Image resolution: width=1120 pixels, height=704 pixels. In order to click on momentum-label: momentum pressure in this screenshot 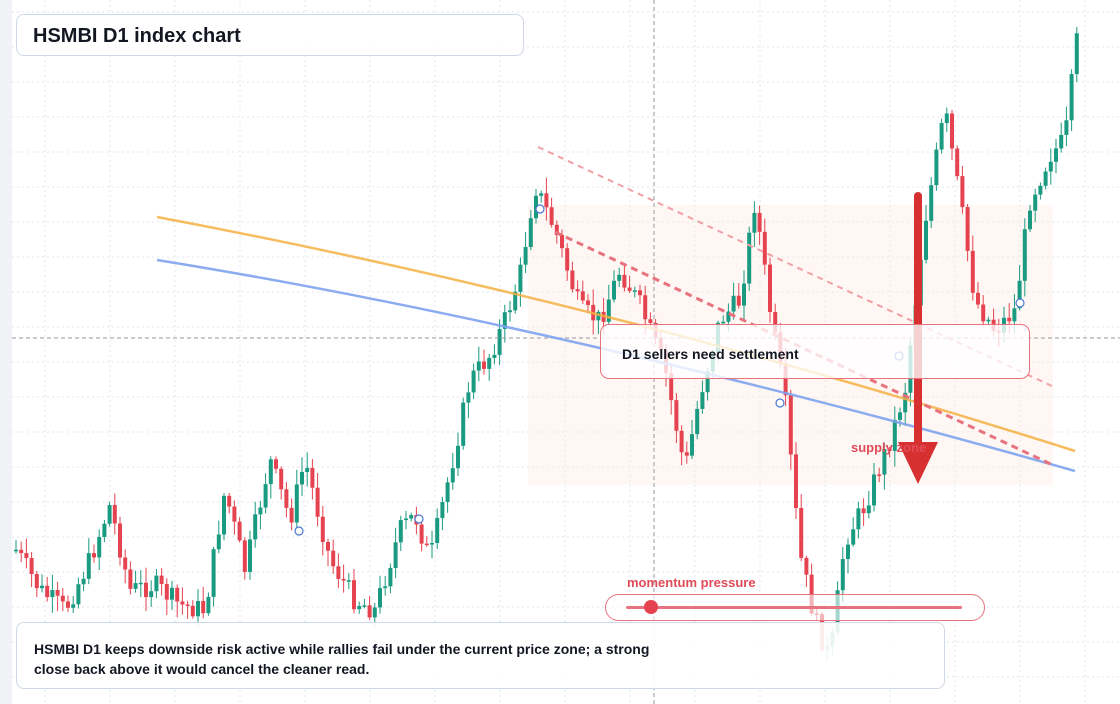, I will do `click(691, 582)`.